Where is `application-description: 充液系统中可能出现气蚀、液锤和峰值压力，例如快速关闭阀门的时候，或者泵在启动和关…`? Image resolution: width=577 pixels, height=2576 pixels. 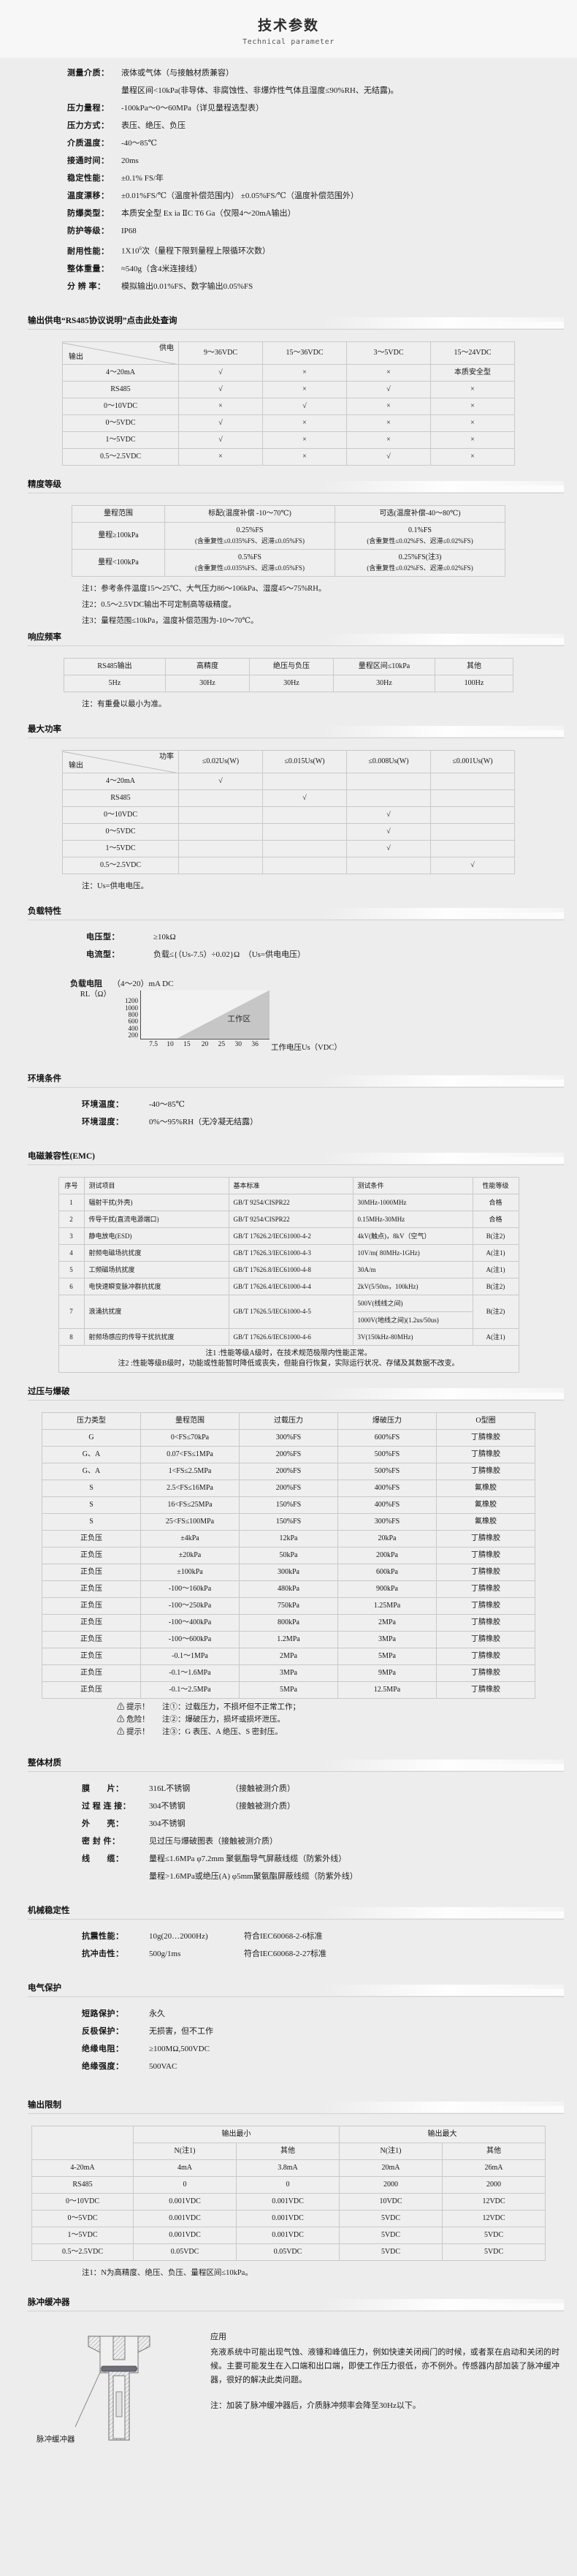
application-description: 充液系统中可能出现气蚀、液锤和峰值压力，例如快速关闭阀门的时候，或者泵在启动和关… is located at coordinates (384, 2365).